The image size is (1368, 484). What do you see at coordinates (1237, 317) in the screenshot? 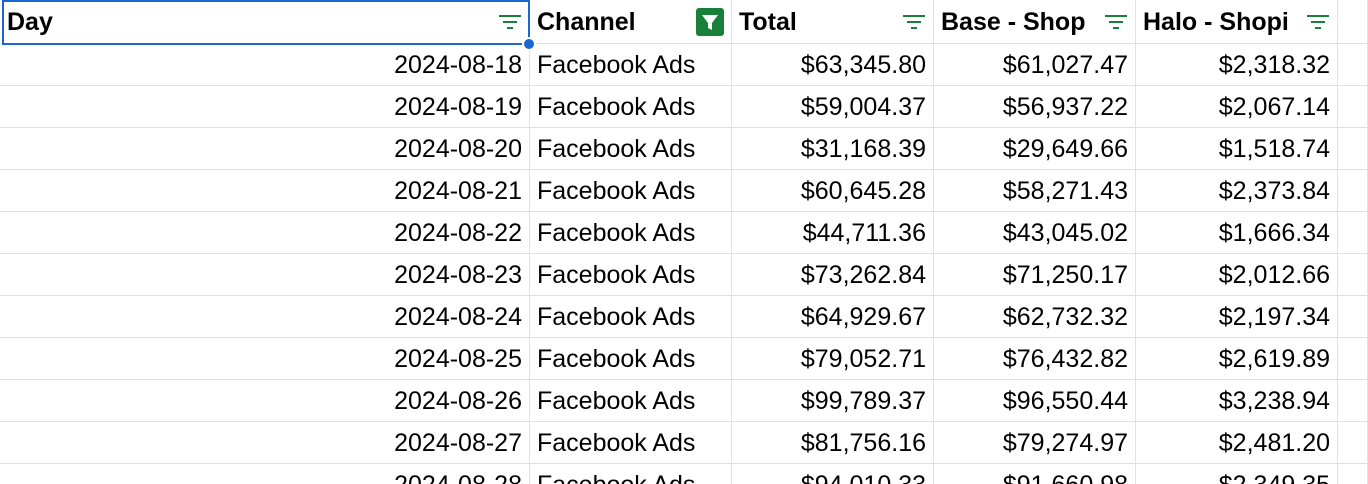
I see `cell: $2,197.34` at bounding box center [1237, 317].